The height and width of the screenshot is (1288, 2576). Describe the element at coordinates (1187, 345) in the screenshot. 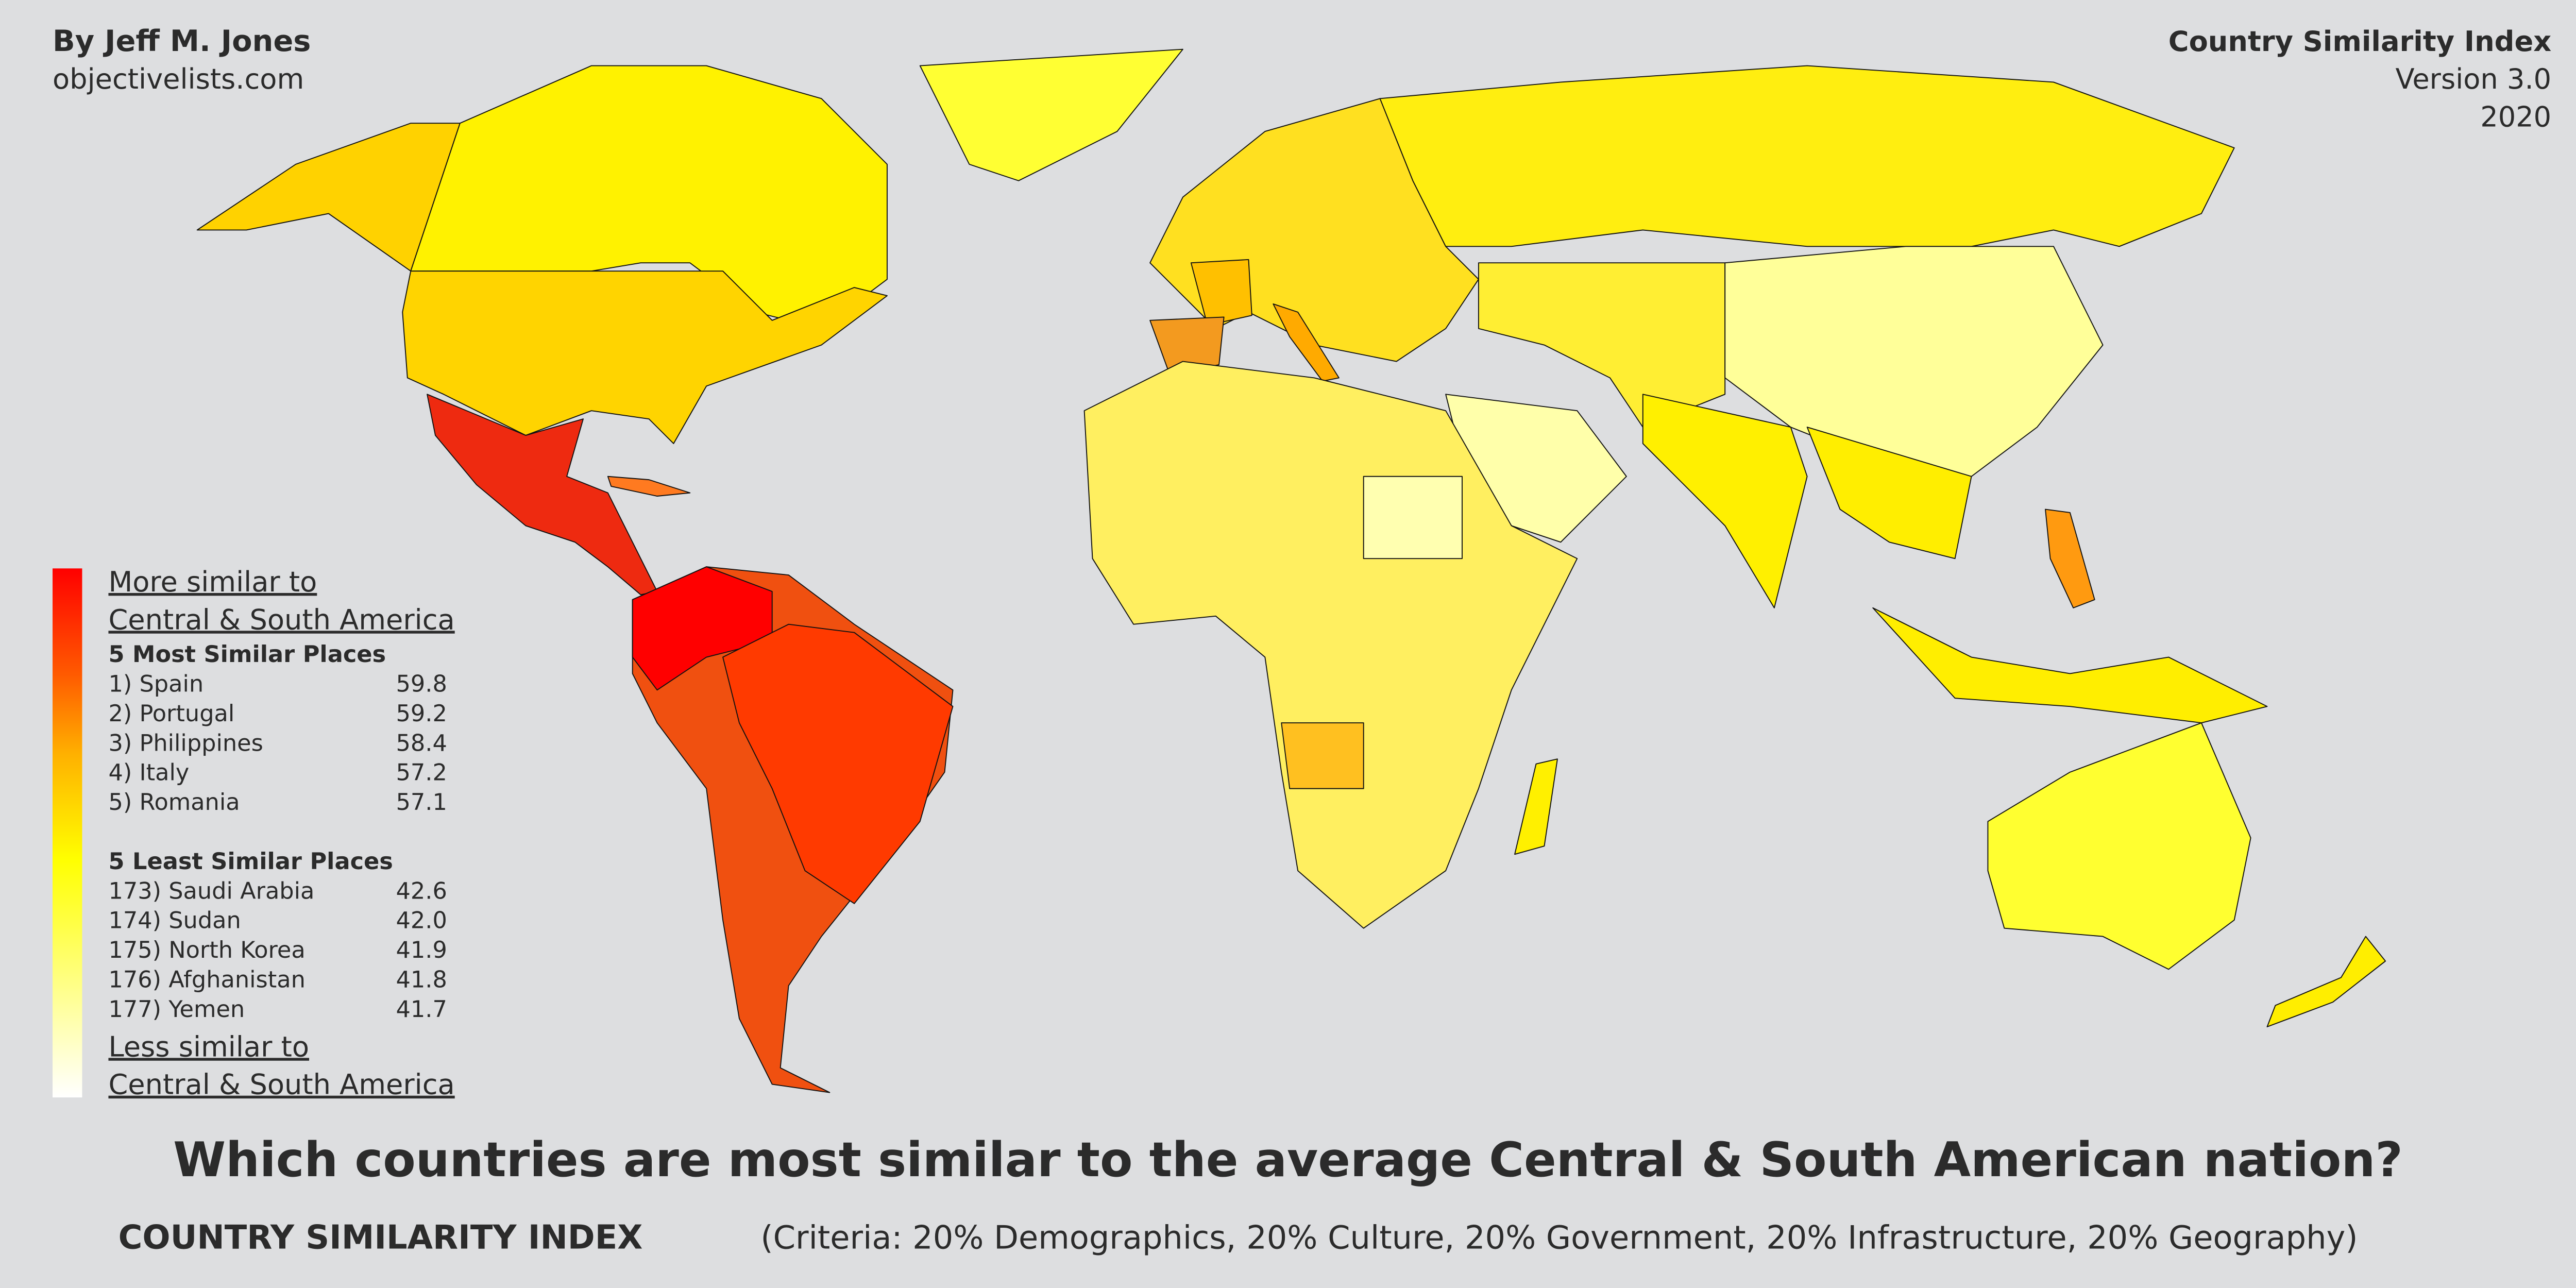

I see `iberia` at that location.